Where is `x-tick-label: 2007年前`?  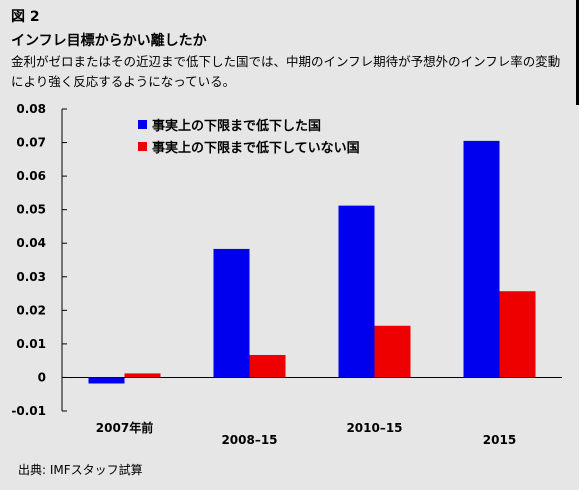 x-tick-label: 2007年前 is located at coordinates (124, 427).